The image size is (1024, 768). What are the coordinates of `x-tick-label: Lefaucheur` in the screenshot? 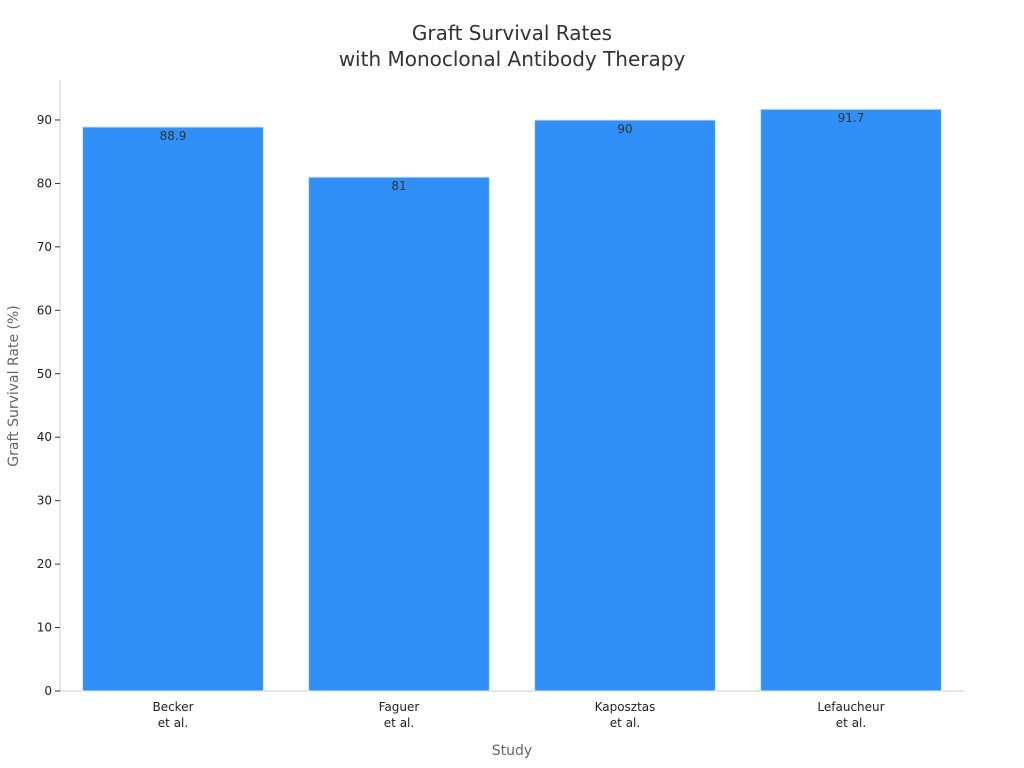 It's located at (850, 707).